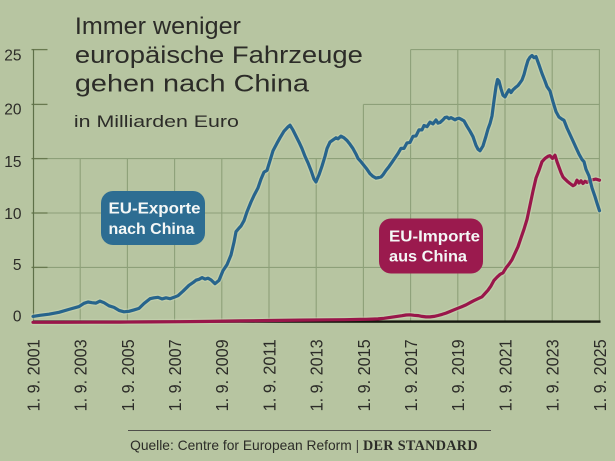 The height and width of the screenshot is (461, 615). What do you see at coordinates (317, 375) in the screenshot?
I see `svg-text: 1. 9. 2013` at bounding box center [317, 375].